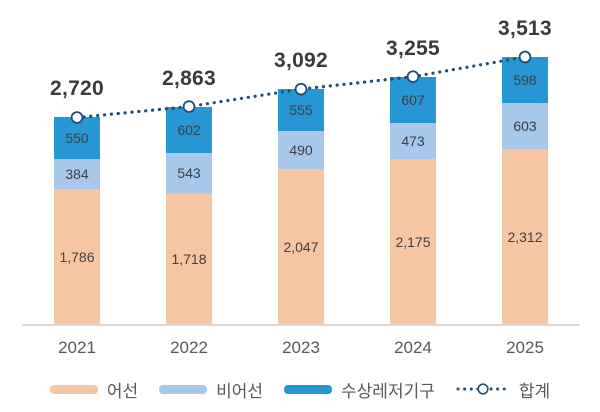  I want to click on total-value-label: 3,092, so click(301, 61).